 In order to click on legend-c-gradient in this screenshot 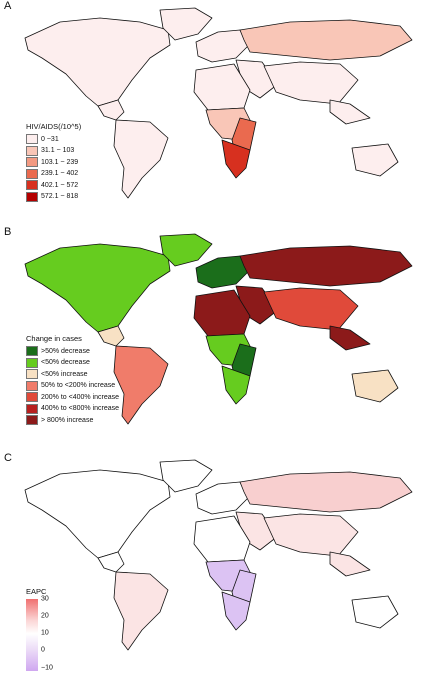, I will do `click(32, 634)`.